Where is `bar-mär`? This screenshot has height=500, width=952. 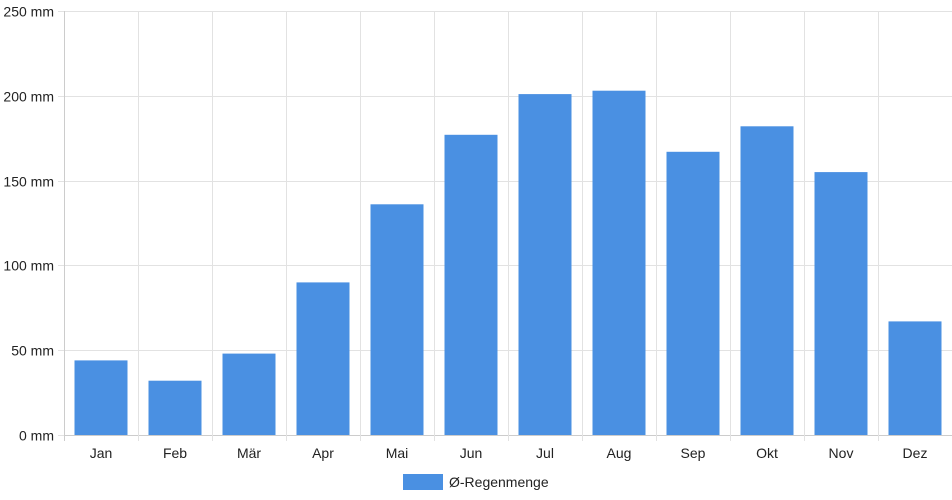
bar-mär is located at coordinates (249, 394).